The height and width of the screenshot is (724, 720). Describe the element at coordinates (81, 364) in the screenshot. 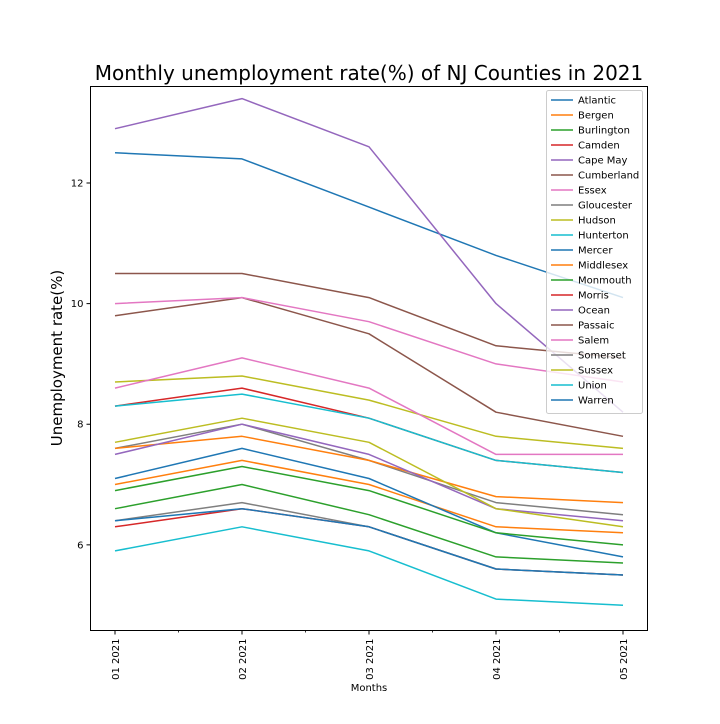

I see `y-axis: 6 8 10 12` at that location.